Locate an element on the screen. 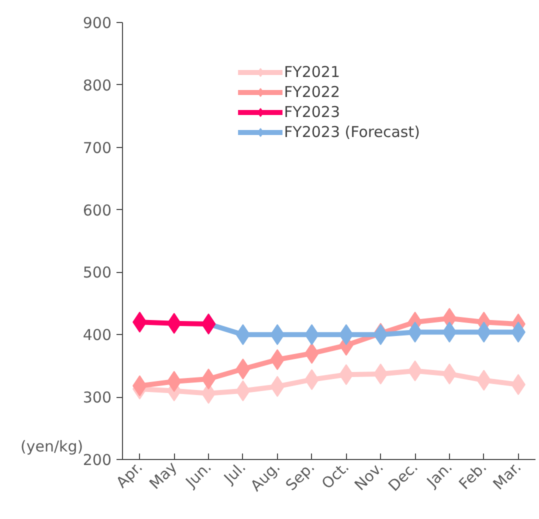  x-tick-label: Dec. is located at coordinates (403, 476).